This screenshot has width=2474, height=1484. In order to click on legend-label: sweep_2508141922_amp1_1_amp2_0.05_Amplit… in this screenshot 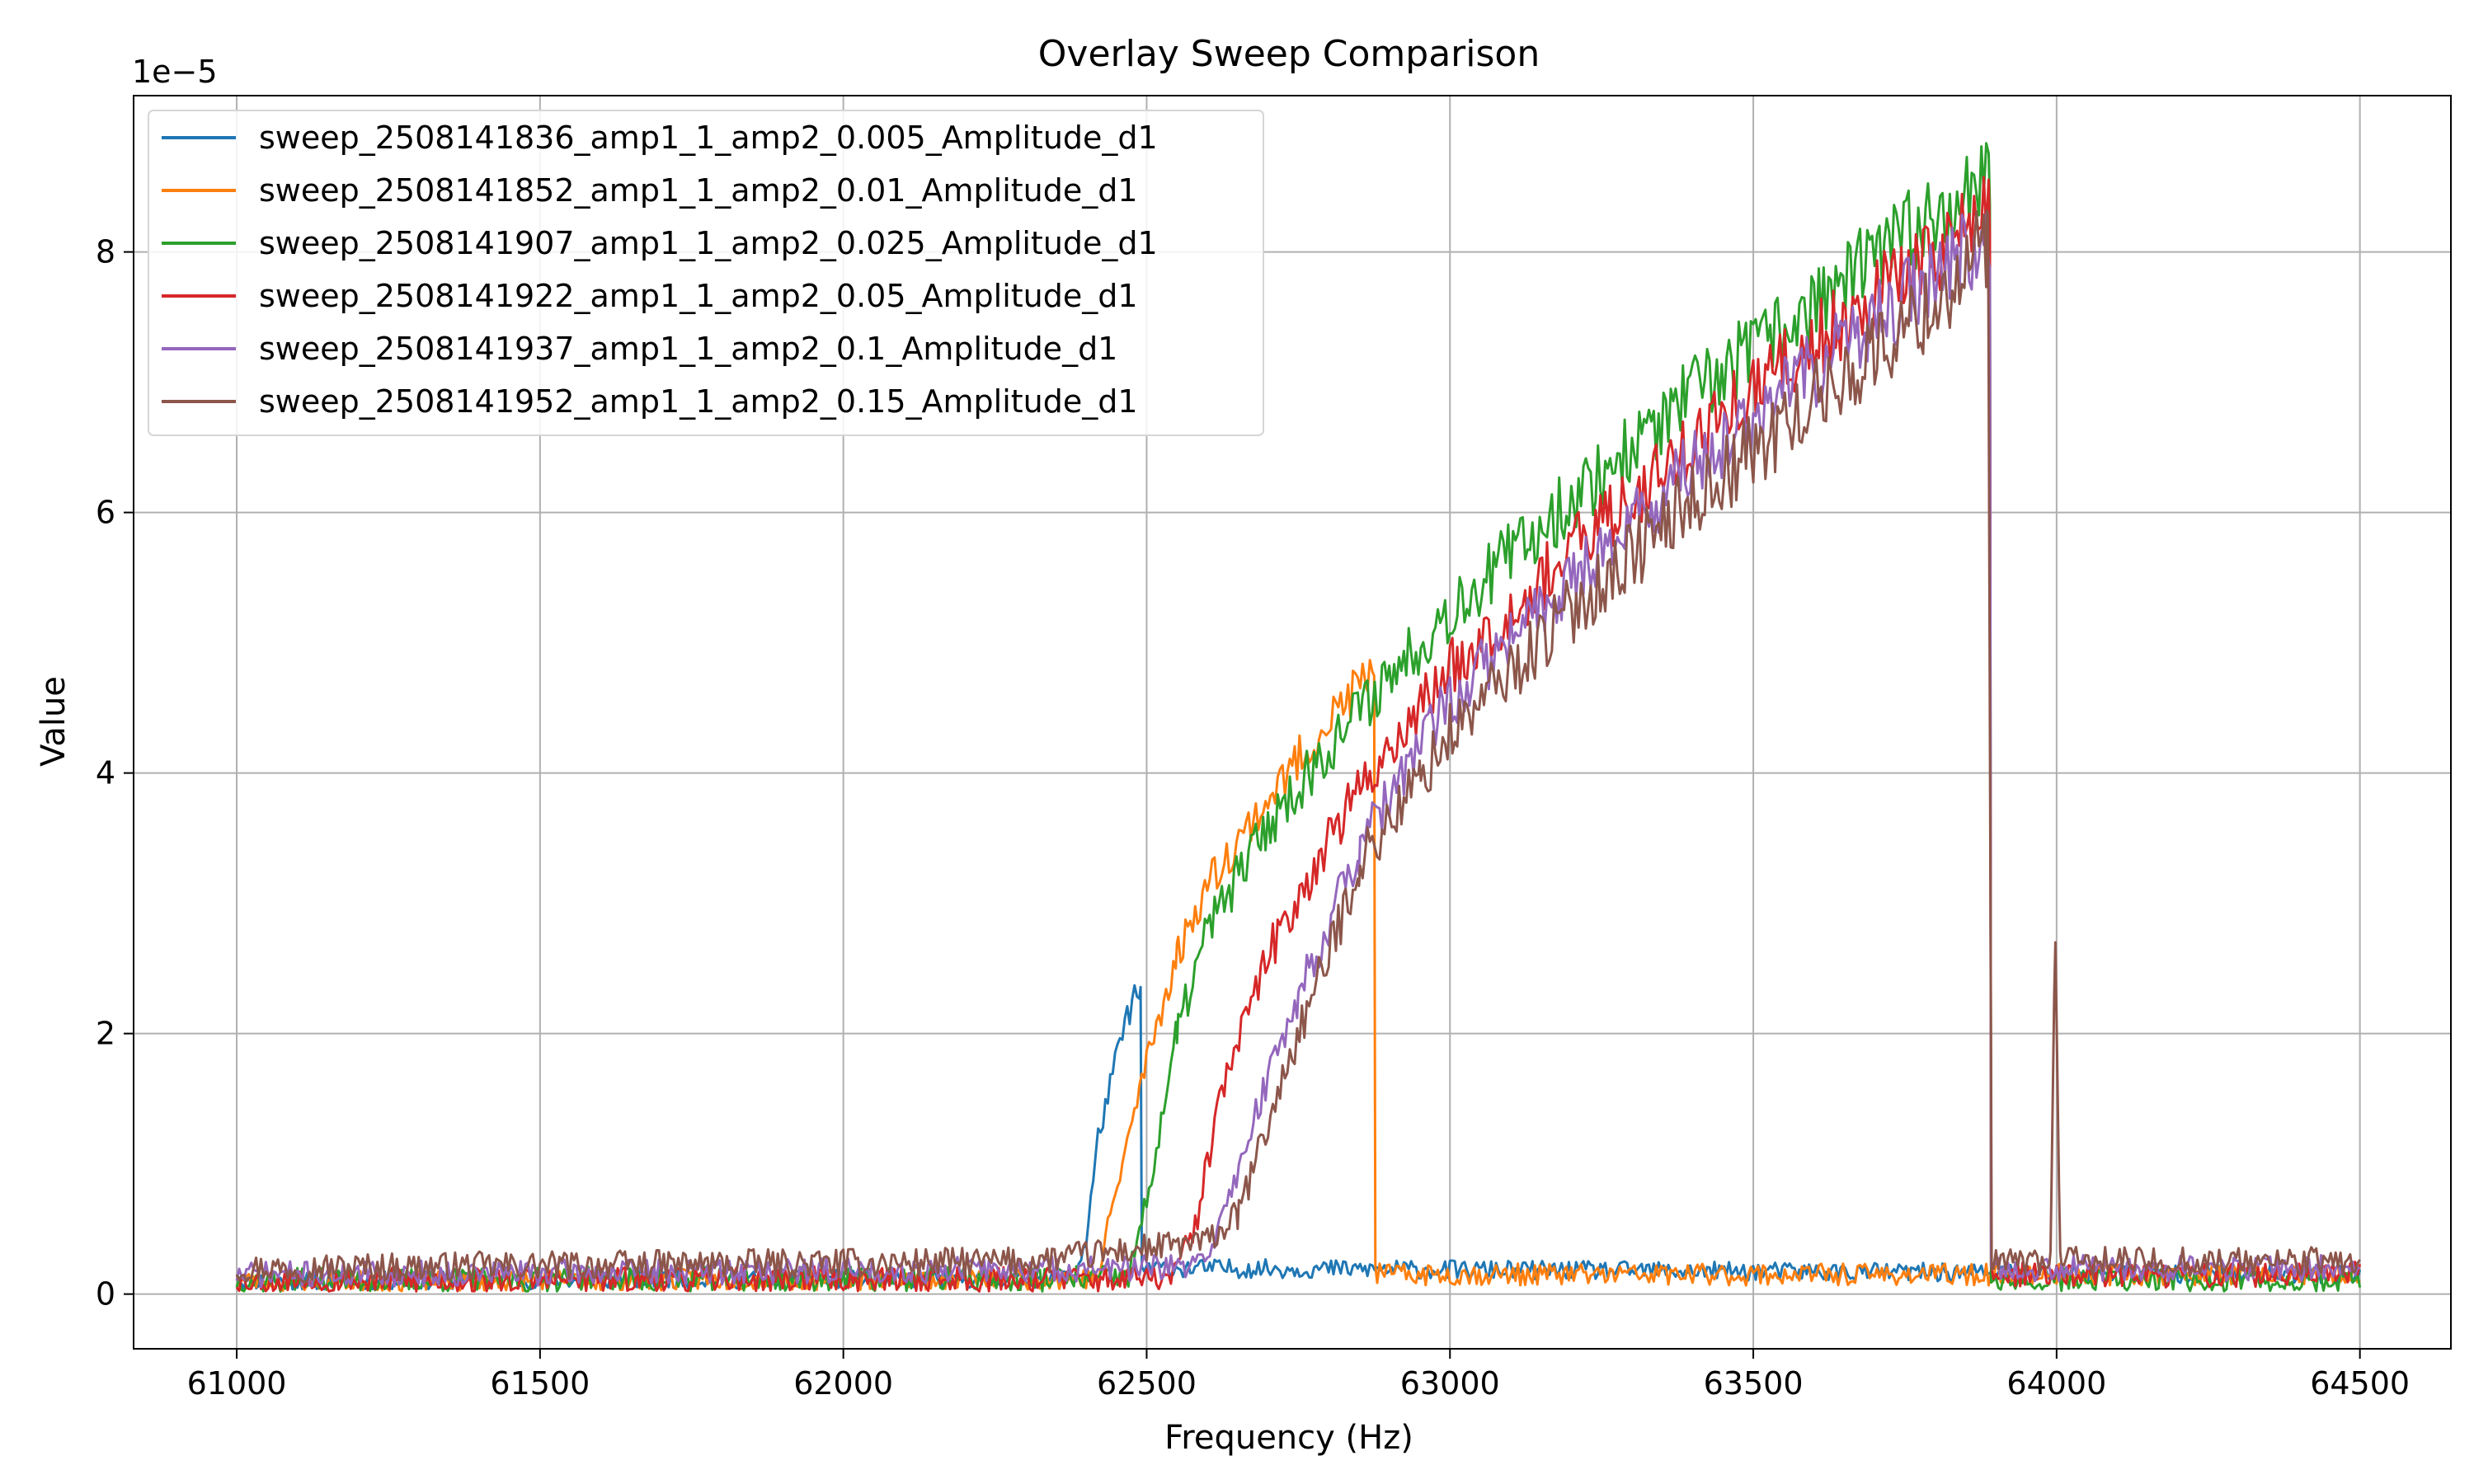, I will do `click(698, 296)`.